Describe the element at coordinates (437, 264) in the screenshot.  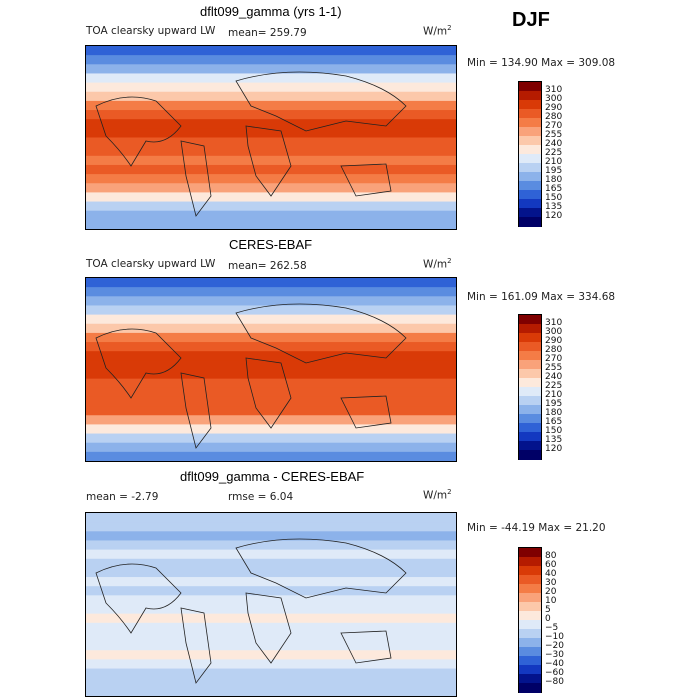
I see `panel2-units: W/m2` at that location.